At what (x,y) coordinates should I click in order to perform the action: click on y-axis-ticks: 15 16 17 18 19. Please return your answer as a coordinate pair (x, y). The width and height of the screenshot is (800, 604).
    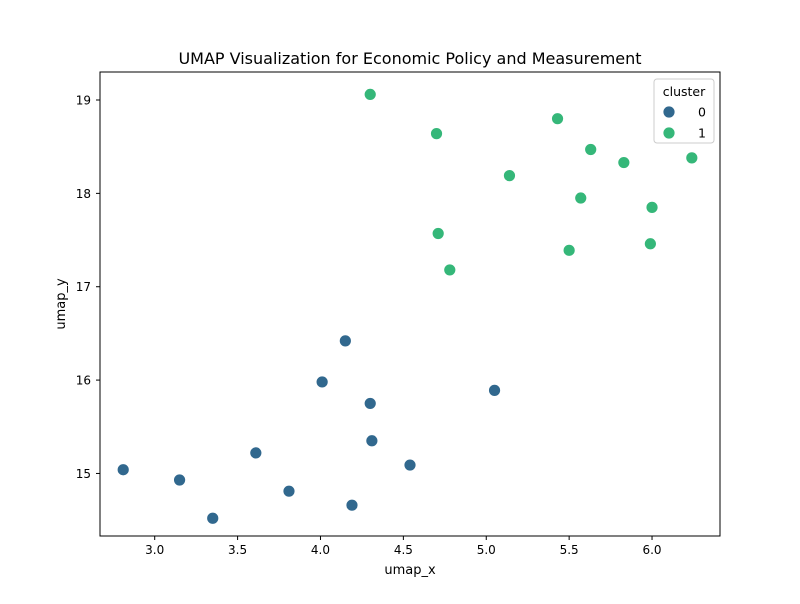
    Looking at the image, I should click on (88, 287).